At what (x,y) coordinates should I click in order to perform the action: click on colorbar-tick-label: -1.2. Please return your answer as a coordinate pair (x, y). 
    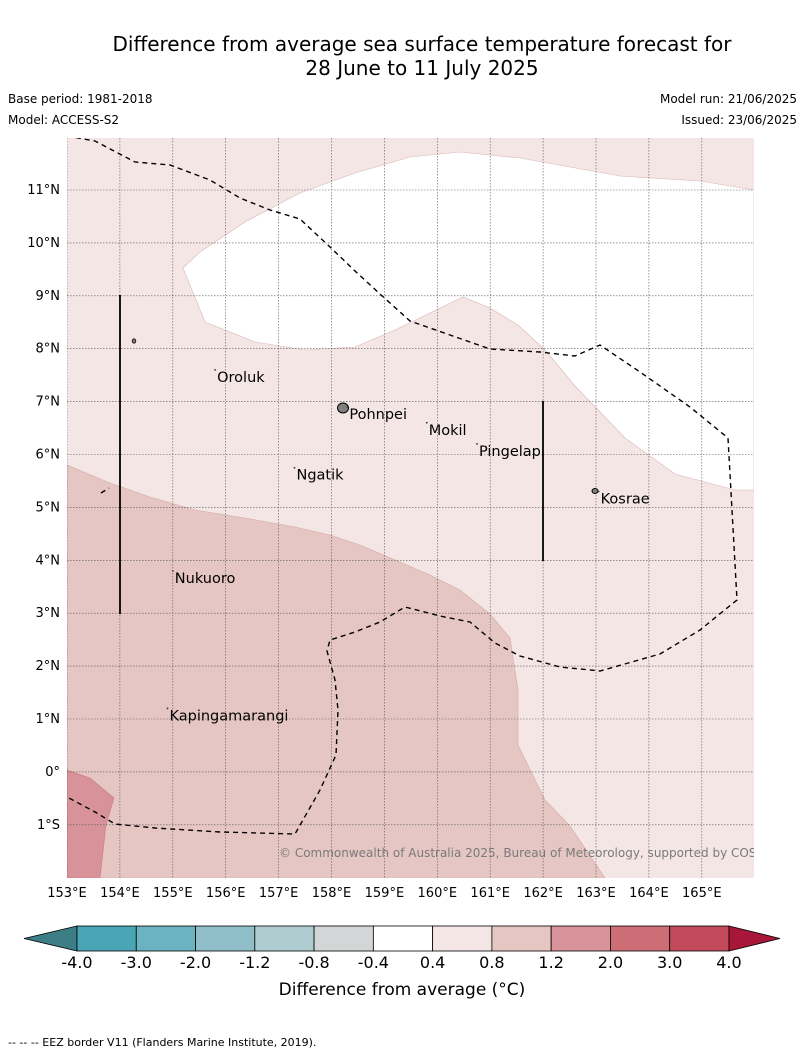
    Looking at the image, I should click on (254, 962).